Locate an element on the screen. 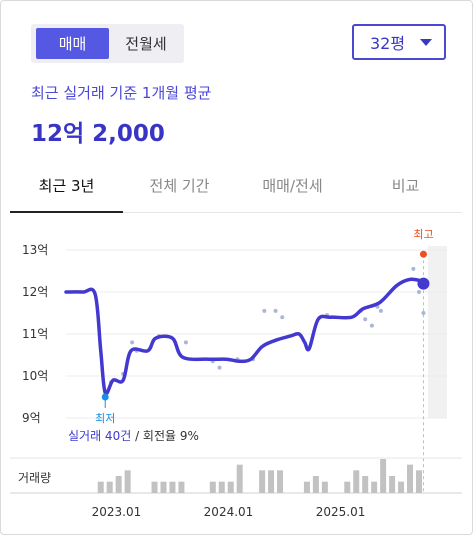 This screenshot has width=473, height=535. area-select: 32평 is located at coordinates (399, 42).